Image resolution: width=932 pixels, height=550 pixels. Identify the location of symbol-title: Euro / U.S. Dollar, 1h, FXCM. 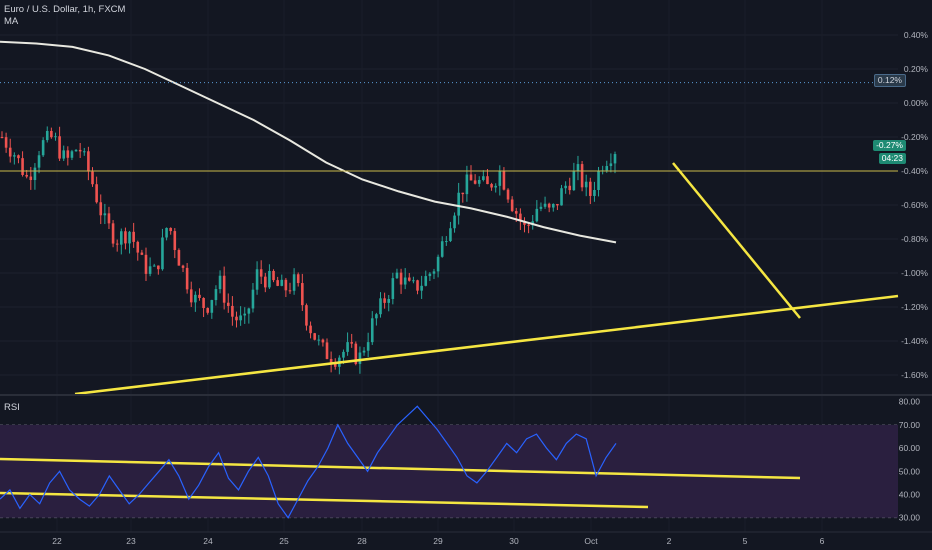
(65, 9).